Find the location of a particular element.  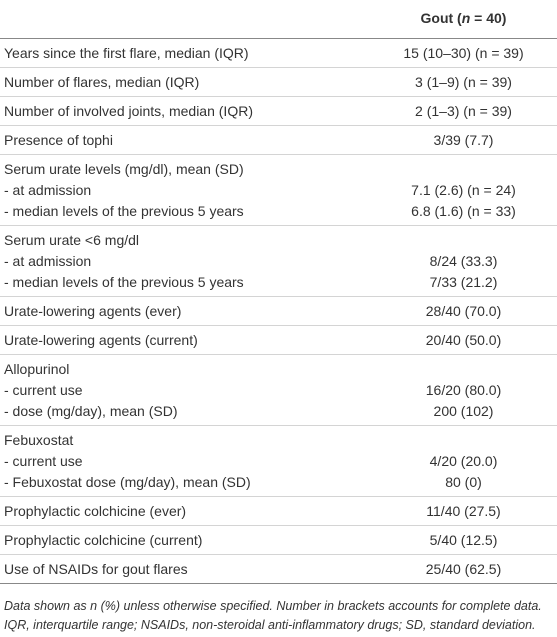

value-cell: 15 (10–30) (n = 39) is located at coordinates (463, 53).